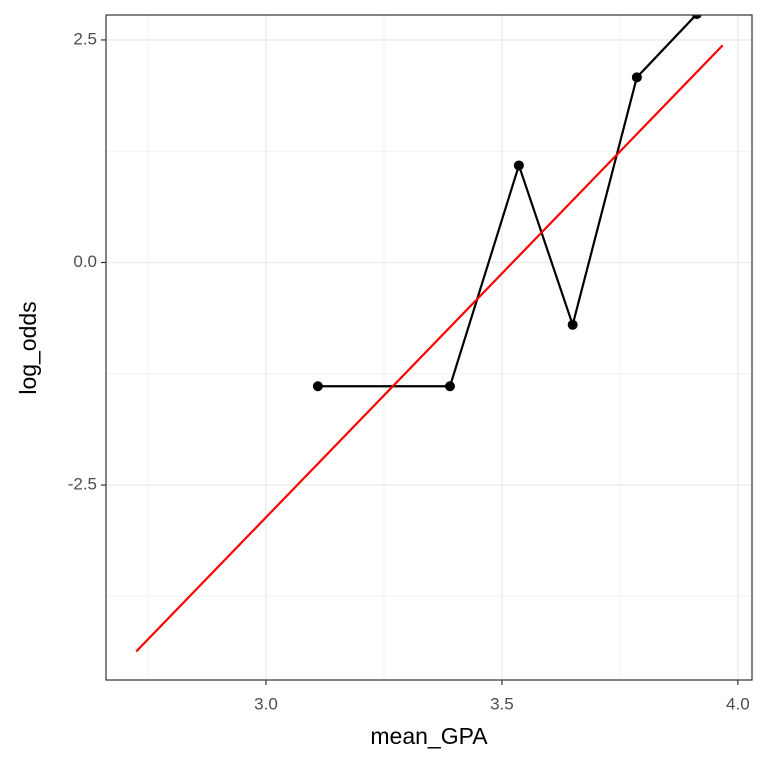 This screenshot has height=768, width=768. What do you see at coordinates (429, 736) in the screenshot?
I see `x-axis-title: mean_GPA` at bounding box center [429, 736].